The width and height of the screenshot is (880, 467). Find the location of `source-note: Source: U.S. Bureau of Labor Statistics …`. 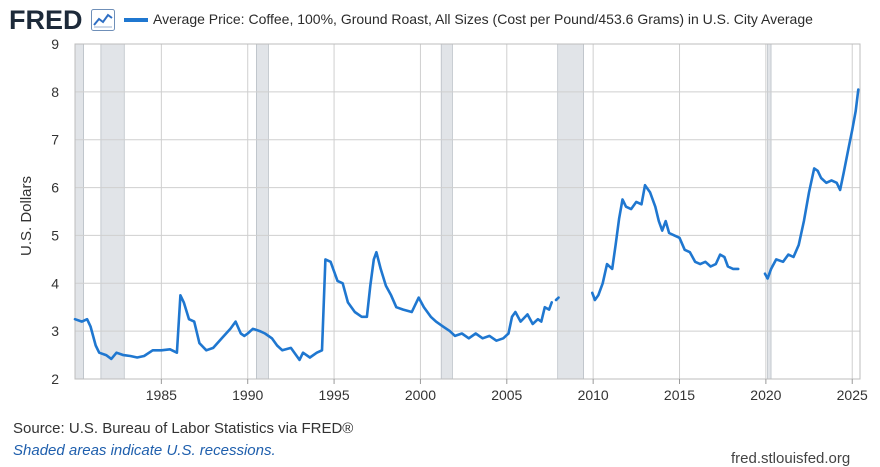

source-note: Source: U.S. Bureau of Labor Statistics … is located at coordinates (183, 428).